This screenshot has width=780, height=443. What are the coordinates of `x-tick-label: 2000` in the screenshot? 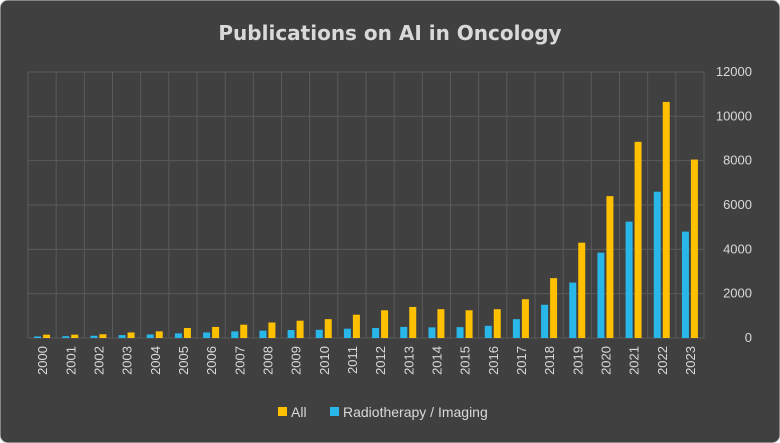 It's located at (42, 360).